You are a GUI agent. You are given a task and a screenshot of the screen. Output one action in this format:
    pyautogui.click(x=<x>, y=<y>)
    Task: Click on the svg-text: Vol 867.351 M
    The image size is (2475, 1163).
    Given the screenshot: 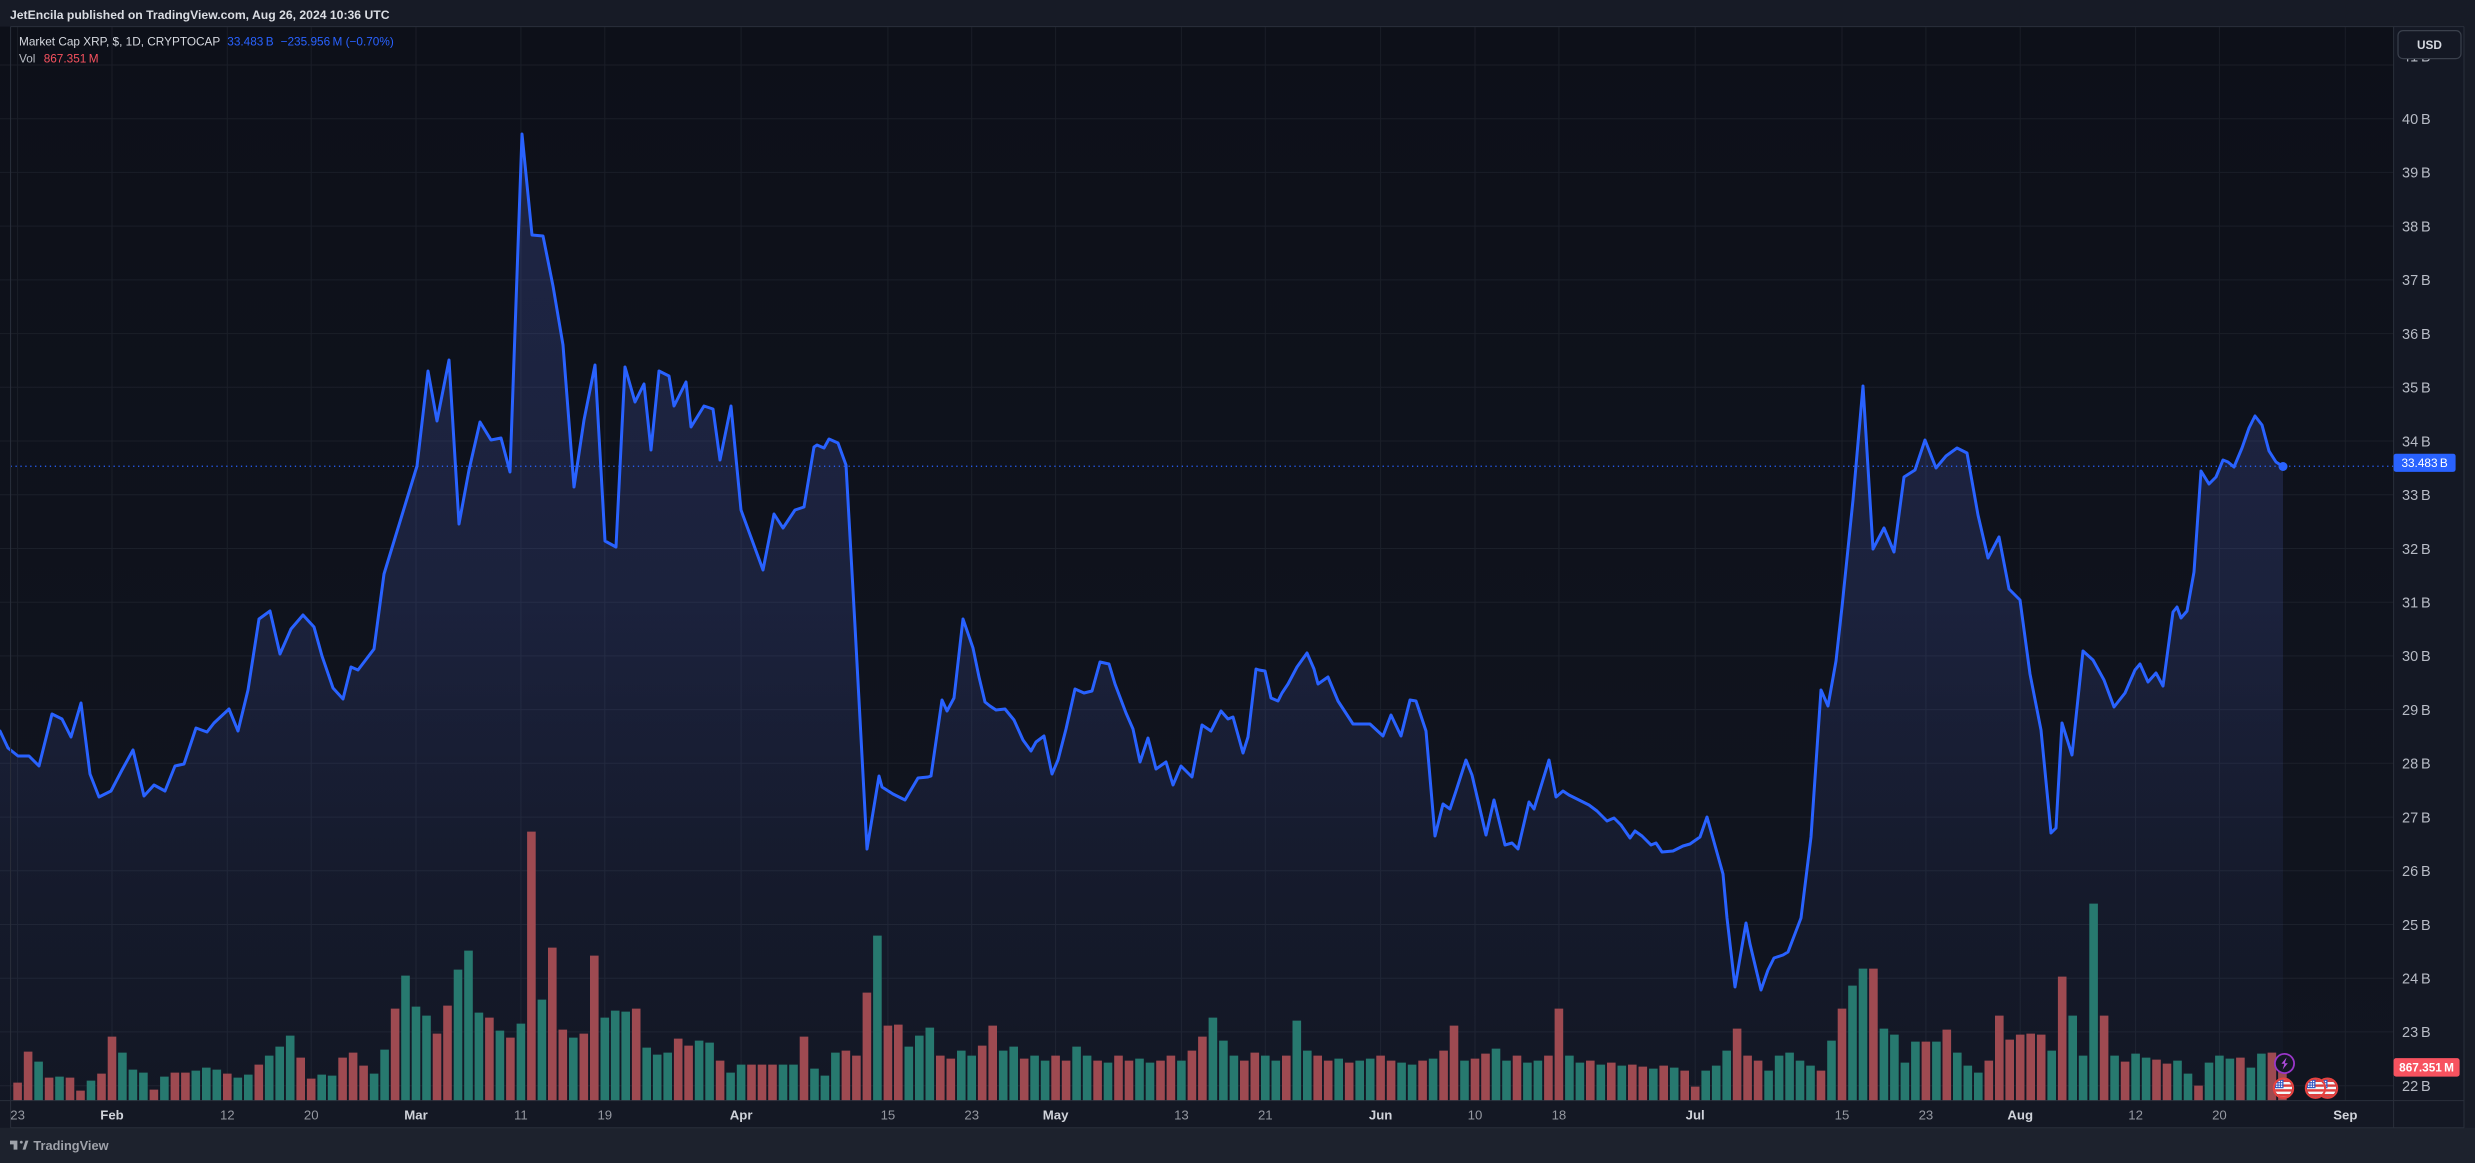 What is the action you would take?
    pyautogui.click(x=59, y=59)
    